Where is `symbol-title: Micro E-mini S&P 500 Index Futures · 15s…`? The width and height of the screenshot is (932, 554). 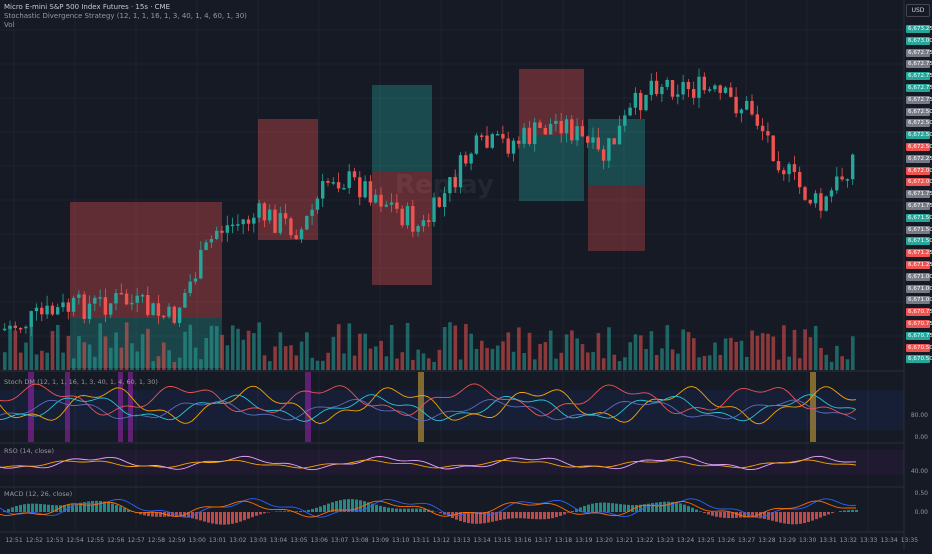
symbol-title: Micro E-mini S&P 500 Index Futures · 15s… is located at coordinates (87, 7).